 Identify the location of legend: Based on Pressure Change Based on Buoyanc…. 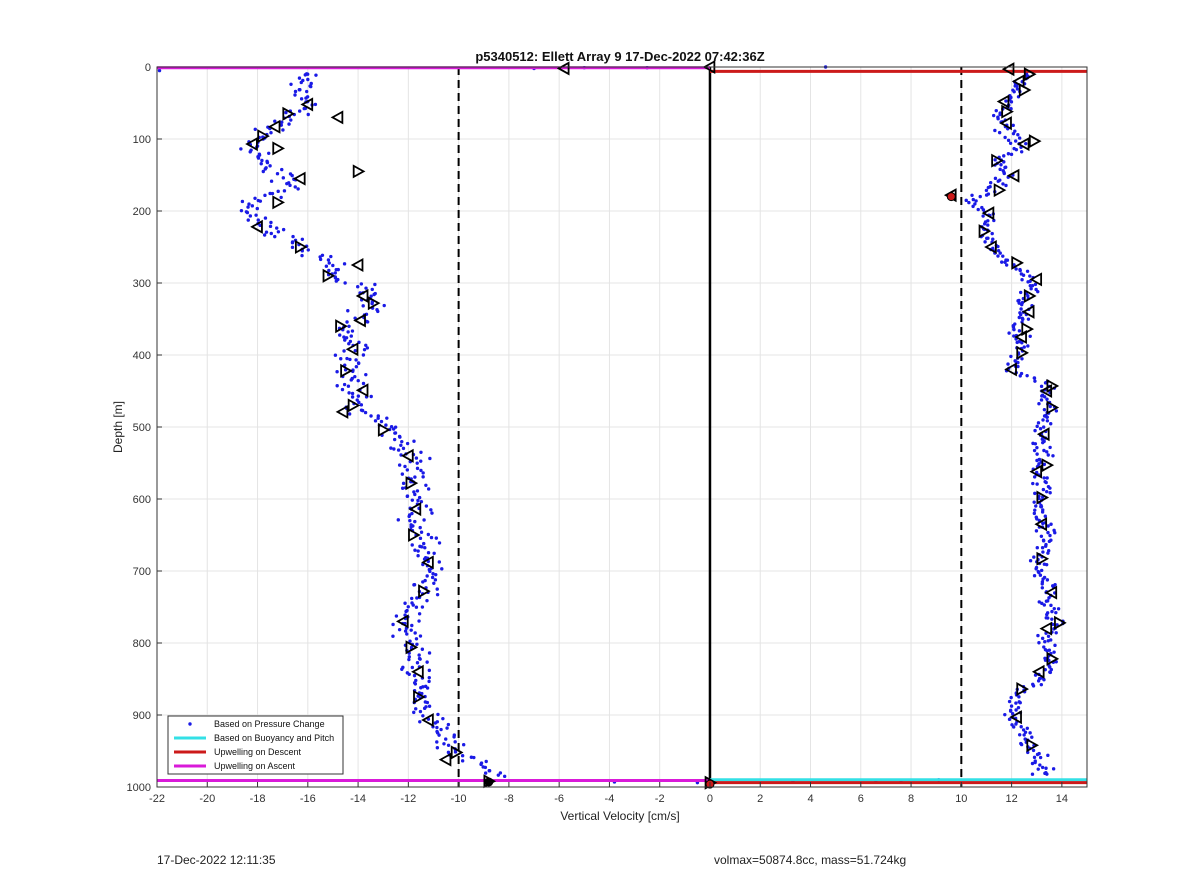
(255, 745).